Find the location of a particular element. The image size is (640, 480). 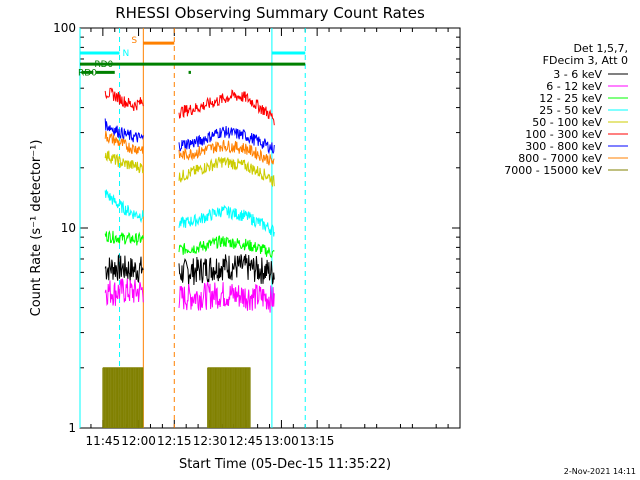

x-tick-label: 12:30 is located at coordinates (210, 441).